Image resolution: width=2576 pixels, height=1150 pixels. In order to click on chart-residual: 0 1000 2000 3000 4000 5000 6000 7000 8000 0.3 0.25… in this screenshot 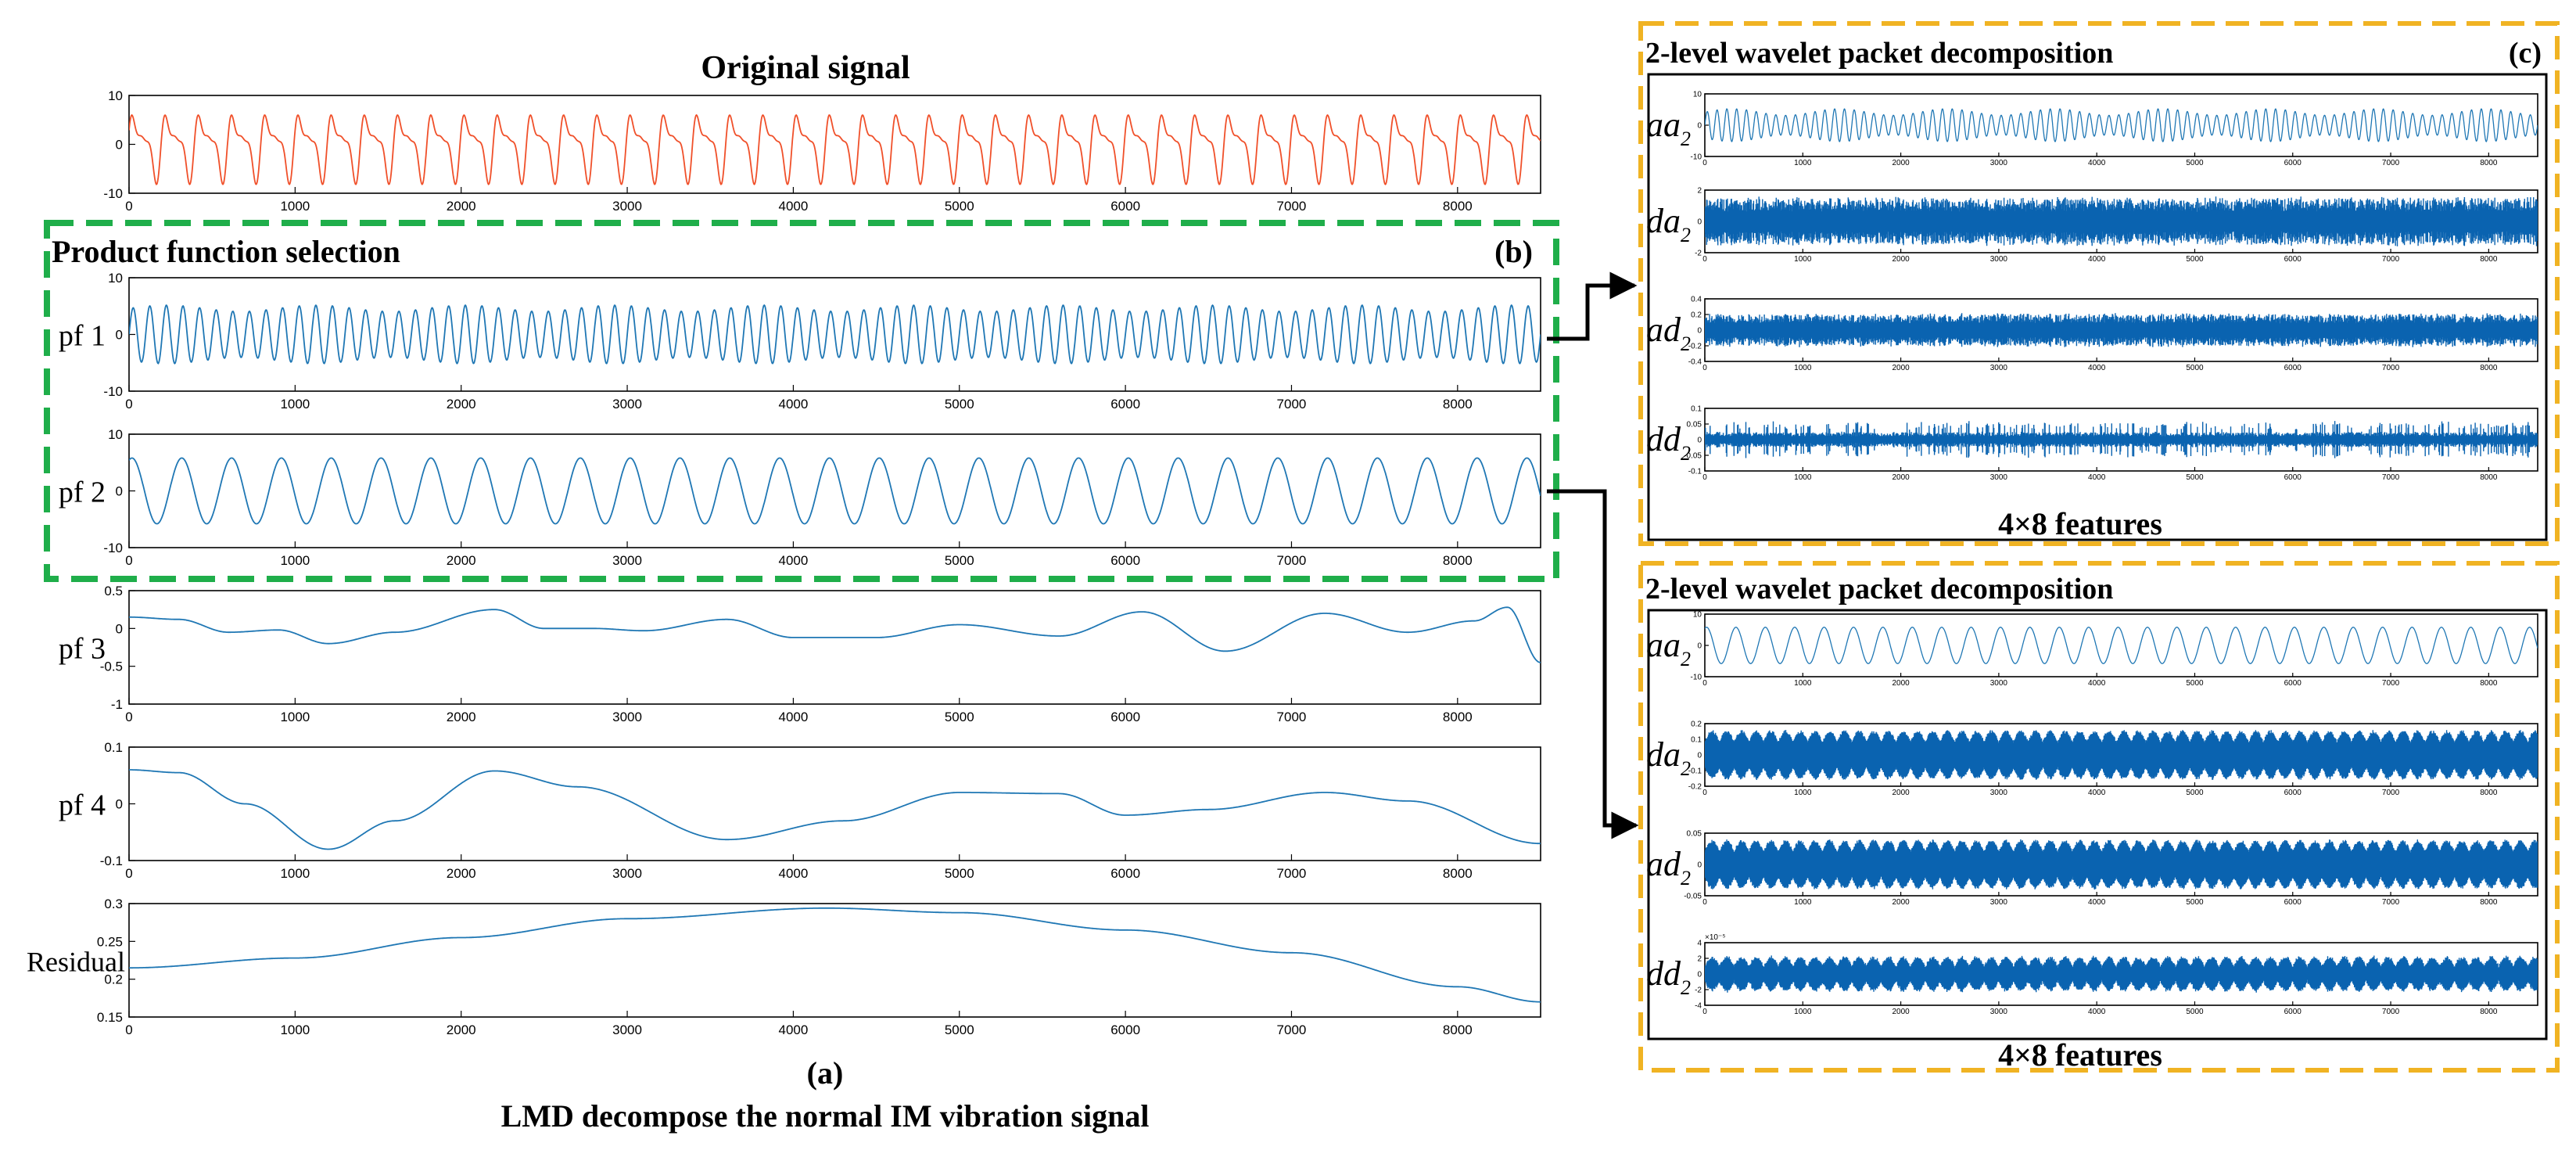, I will do `click(784, 967)`.